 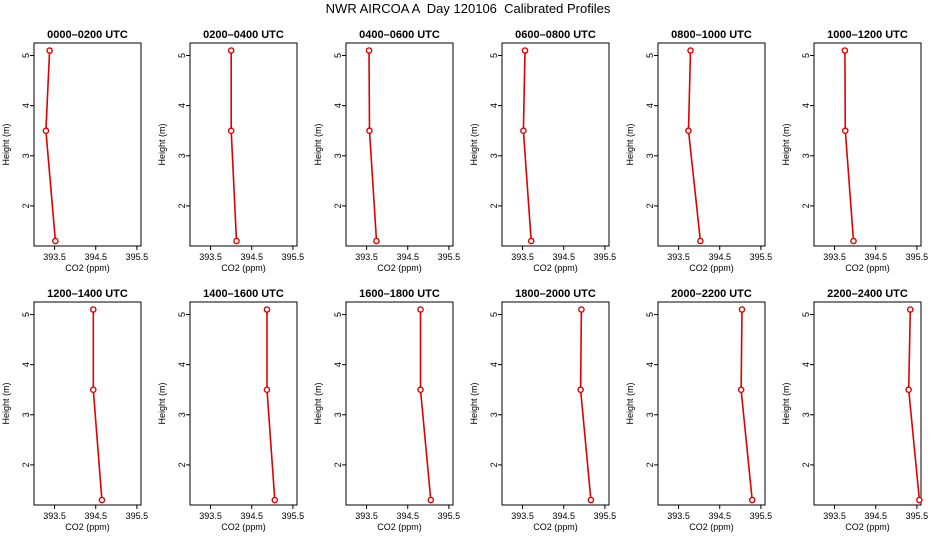 I want to click on panel-title: 0200–0400 UTC, so click(x=243, y=35).